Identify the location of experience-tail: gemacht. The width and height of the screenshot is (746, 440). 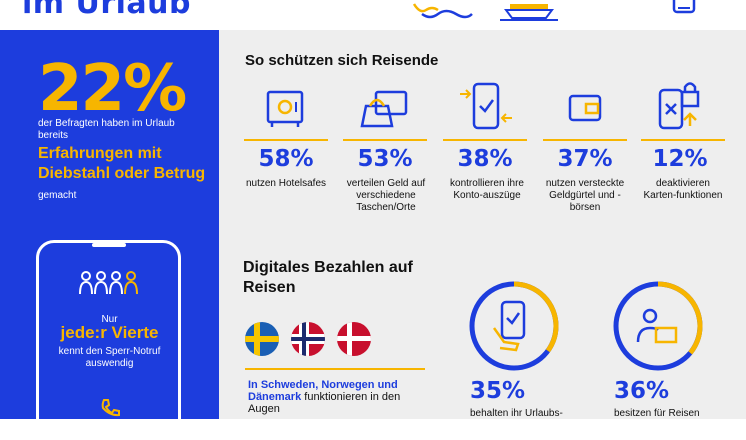
(57, 195).